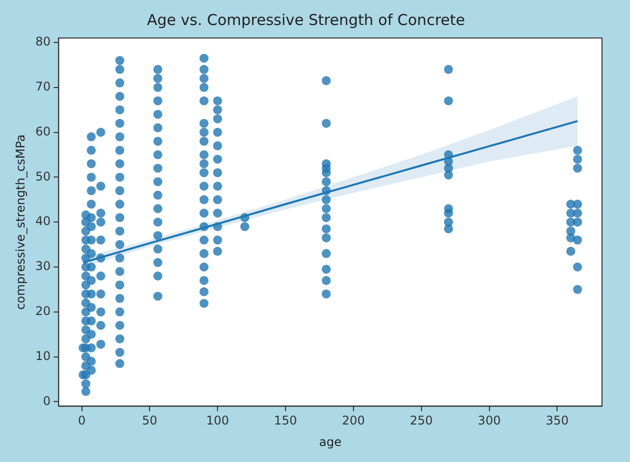 The height and width of the screenshot is (462, 630). Describe the element at coordinates (43, 311) in the screenshot. I see `y-tick-label: 20` at that location.